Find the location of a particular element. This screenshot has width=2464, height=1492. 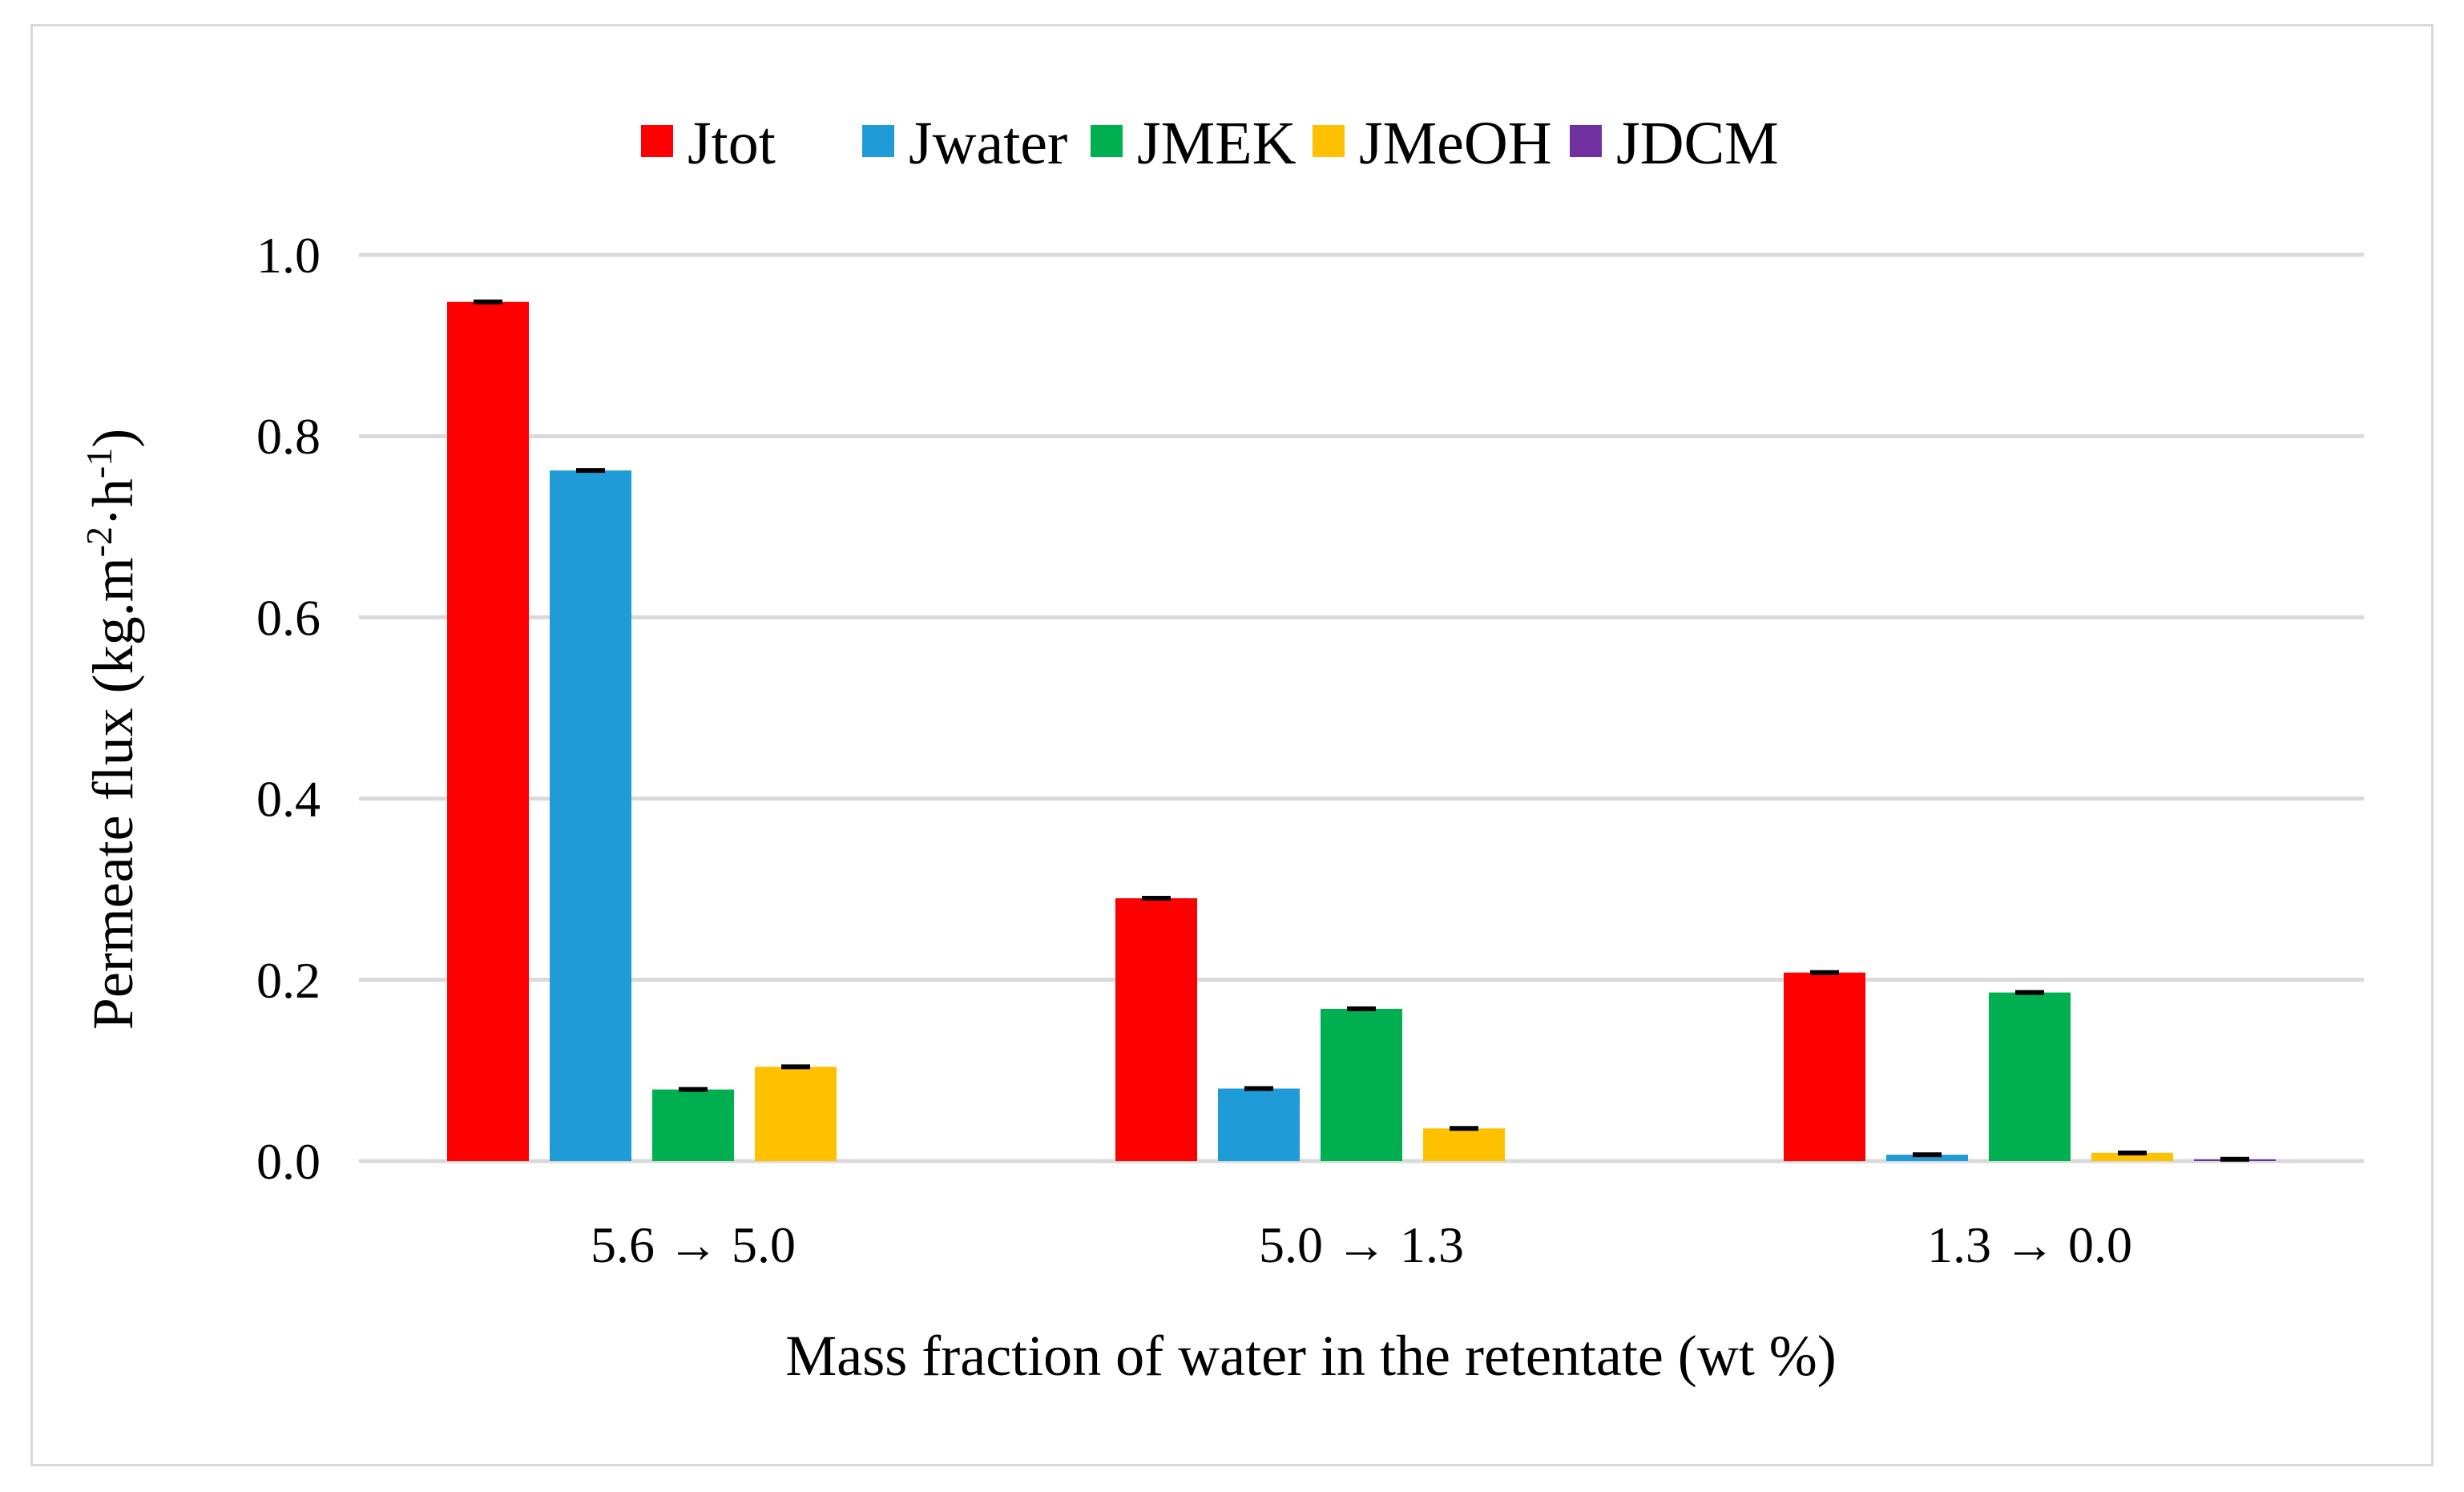

legend: Jtot Jwater JMEK JMeOH JDCM is located at coordinates (1210, 143).